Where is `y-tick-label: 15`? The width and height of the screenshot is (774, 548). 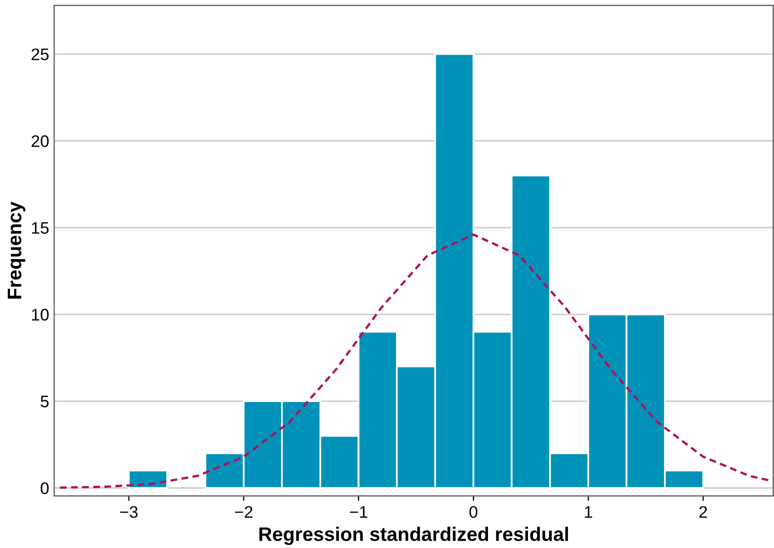 y-tick-label: 15 is located at coordinates (40, 228).